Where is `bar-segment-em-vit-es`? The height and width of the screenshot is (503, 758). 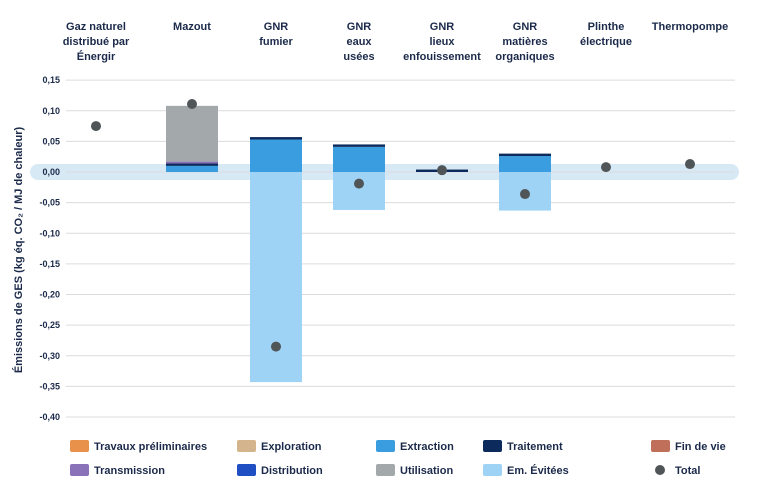
bar-segment-em-vit-es is located at coordinates (359, 191).